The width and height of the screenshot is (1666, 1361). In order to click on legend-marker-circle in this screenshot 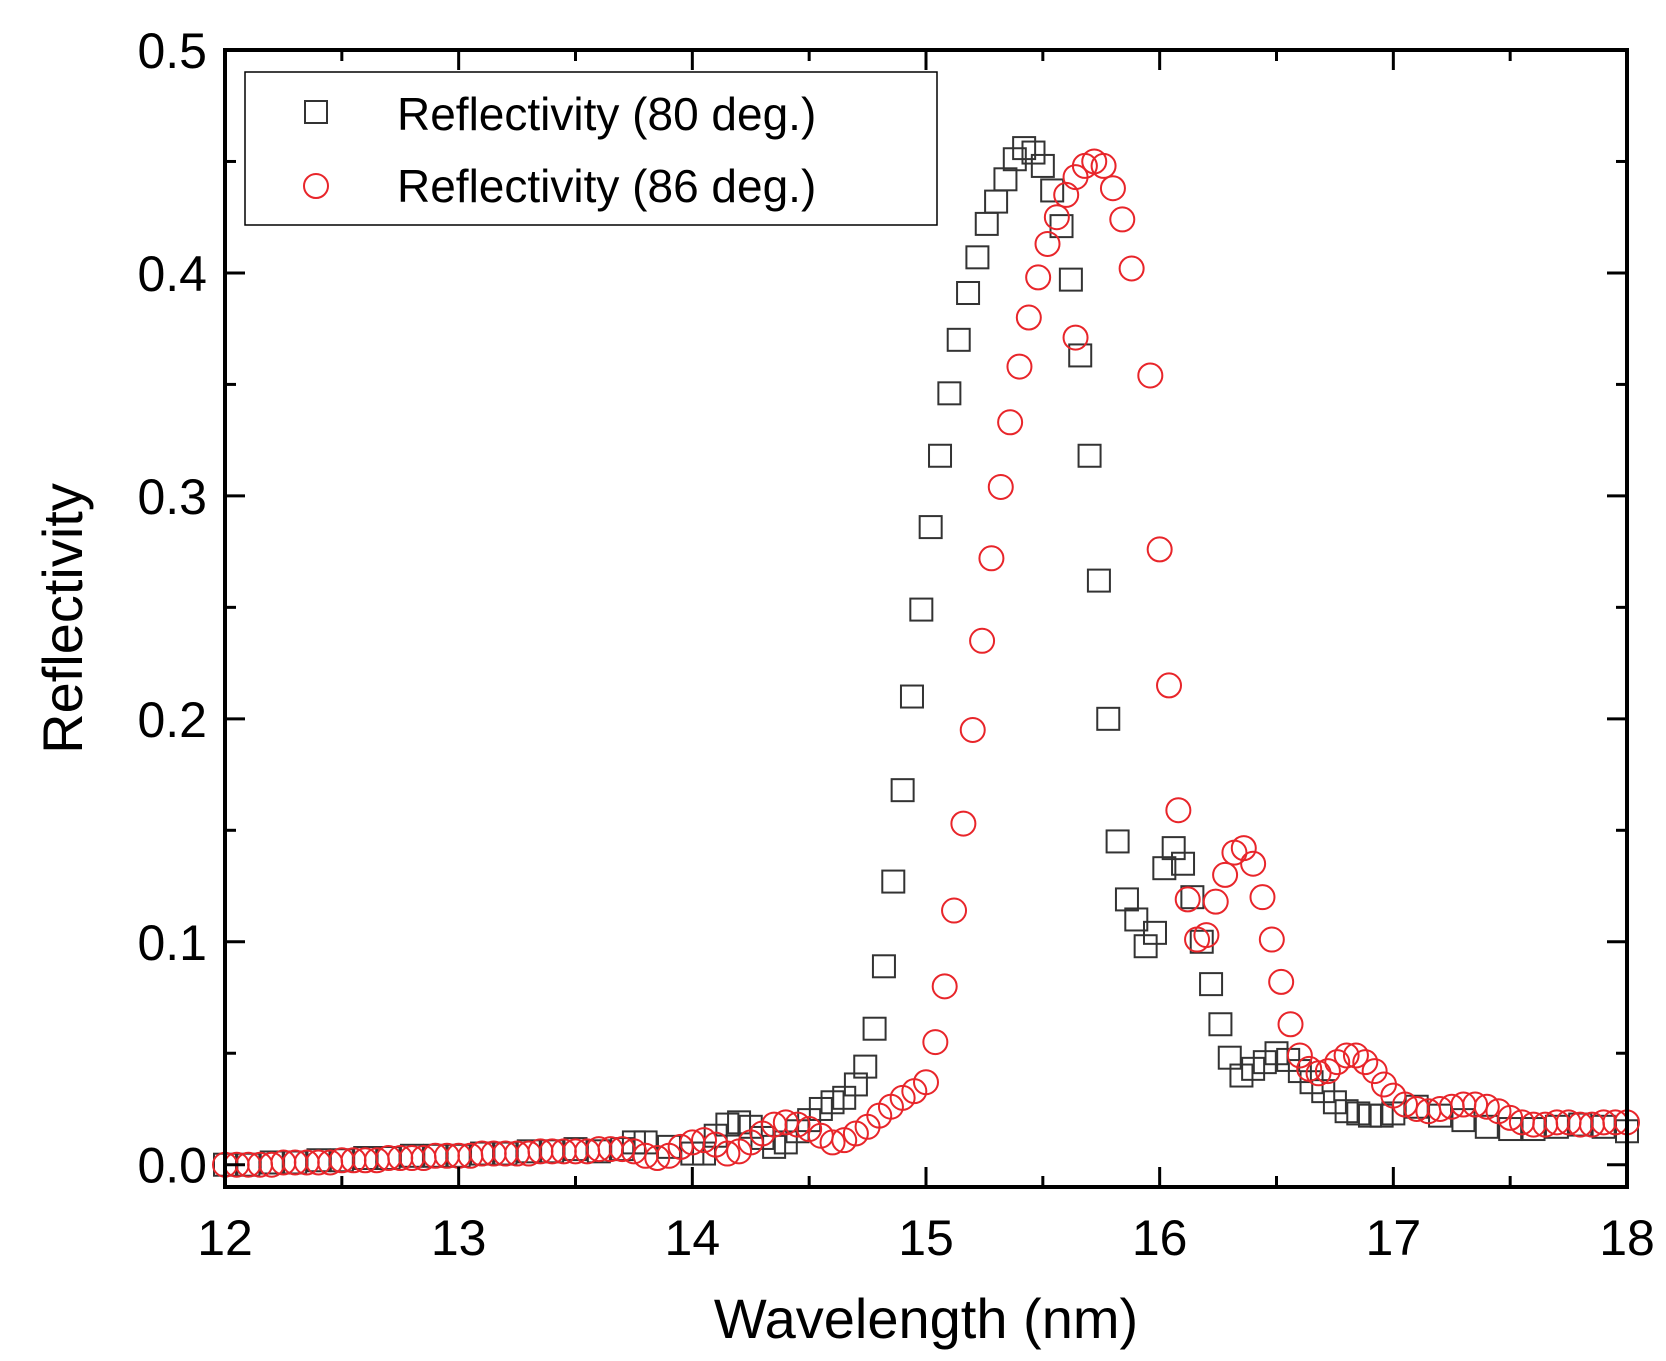, I will do `click(316, 186)`.